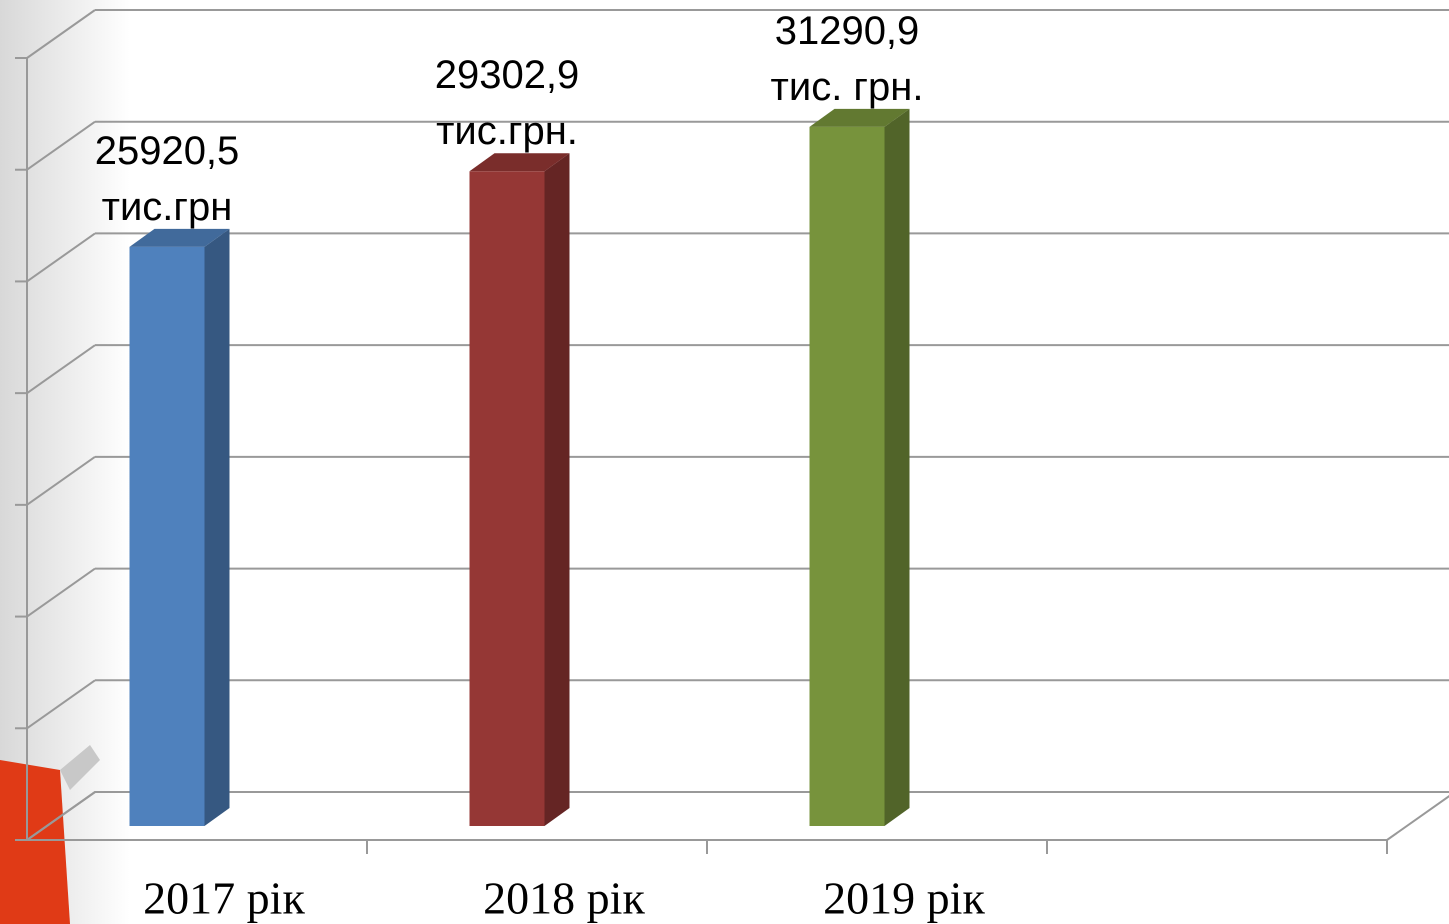  What do you see at coordinates (904, 898) in the screenshot?
I see `x-tick-label: 2019 рік` at bounding box center [904, 898].